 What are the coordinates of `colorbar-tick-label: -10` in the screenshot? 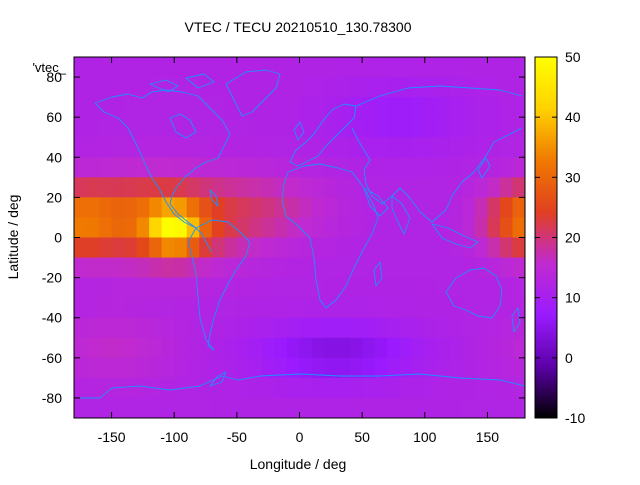 It's located at (575, 418).